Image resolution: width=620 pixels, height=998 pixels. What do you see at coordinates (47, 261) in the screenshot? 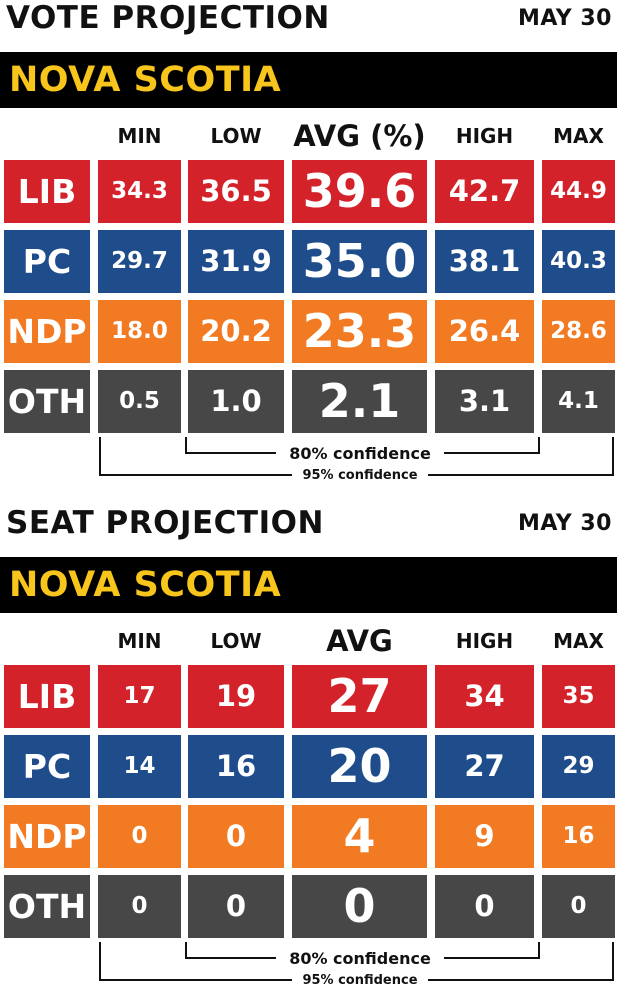
I see `vote-pc-party-label: PC` at bounding box center [47, 261].